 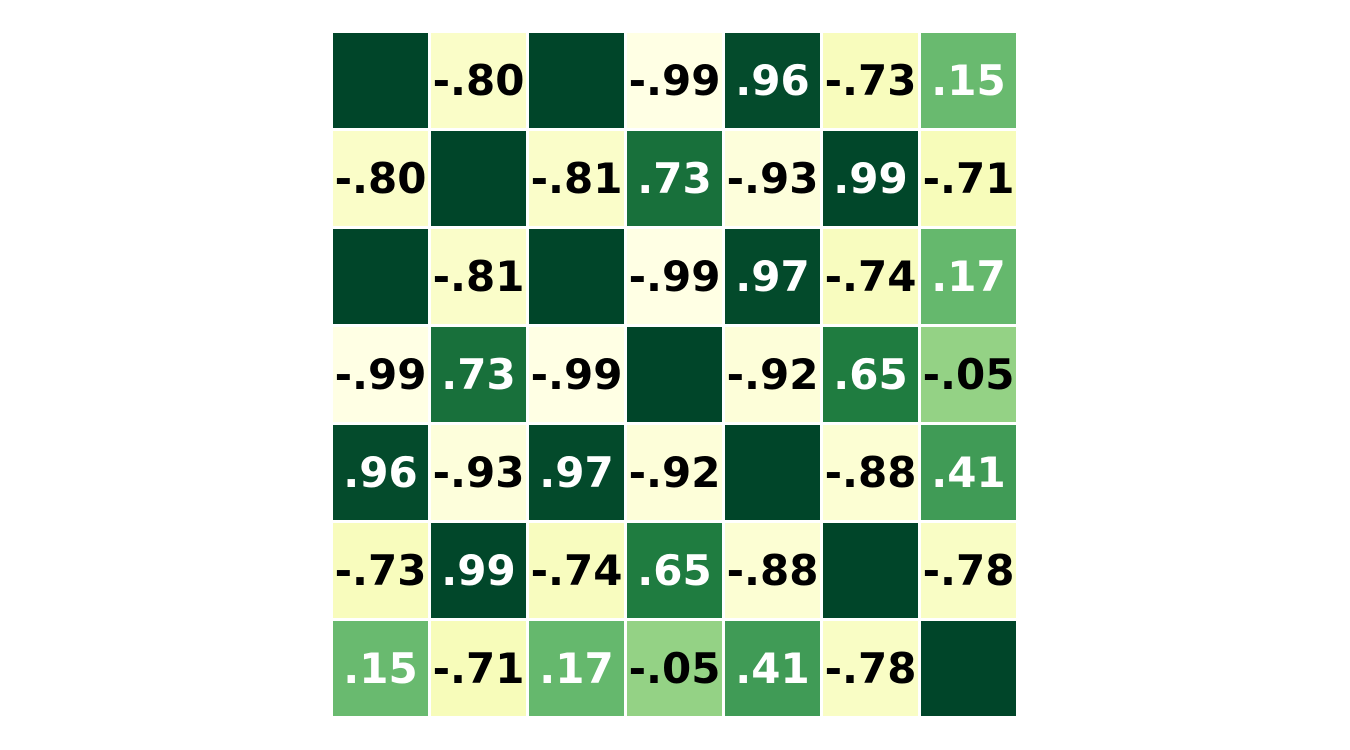 I want to click on heatmap-cell-label-r4-c3: -.92, so click(x=675, y=472).